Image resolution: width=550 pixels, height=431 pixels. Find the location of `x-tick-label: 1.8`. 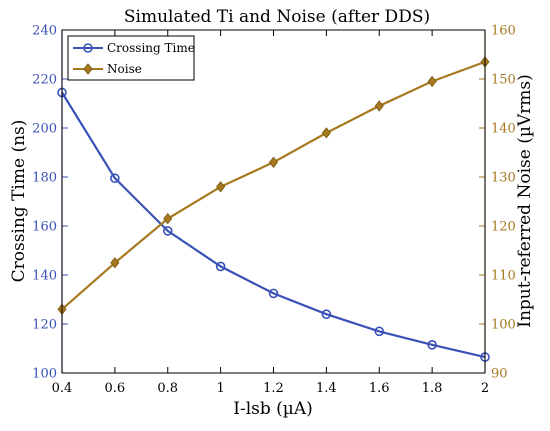

x-tick-label: 1.8 is located at coordinates (432, 388).